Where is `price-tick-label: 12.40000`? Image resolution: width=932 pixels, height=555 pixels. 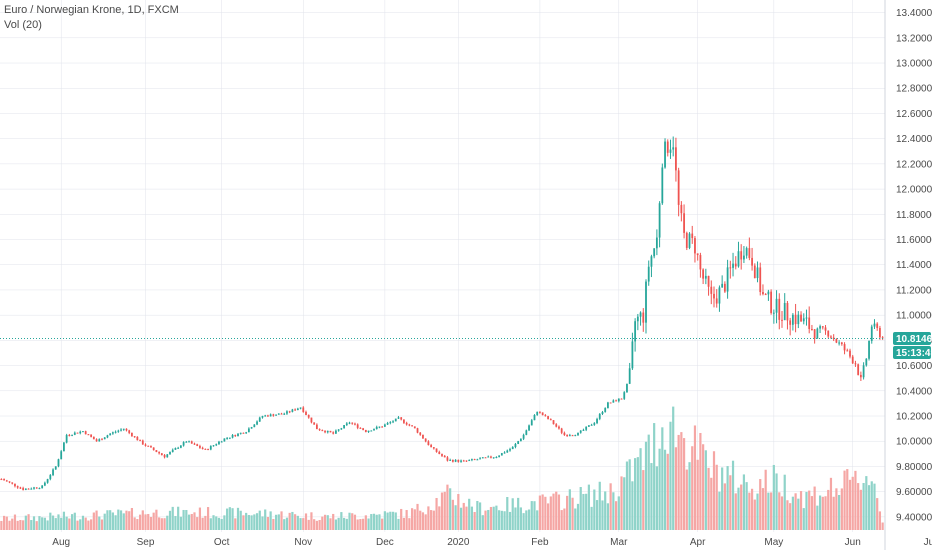 price-tick-label: 12.40000 is located at coordinates (914, 139).